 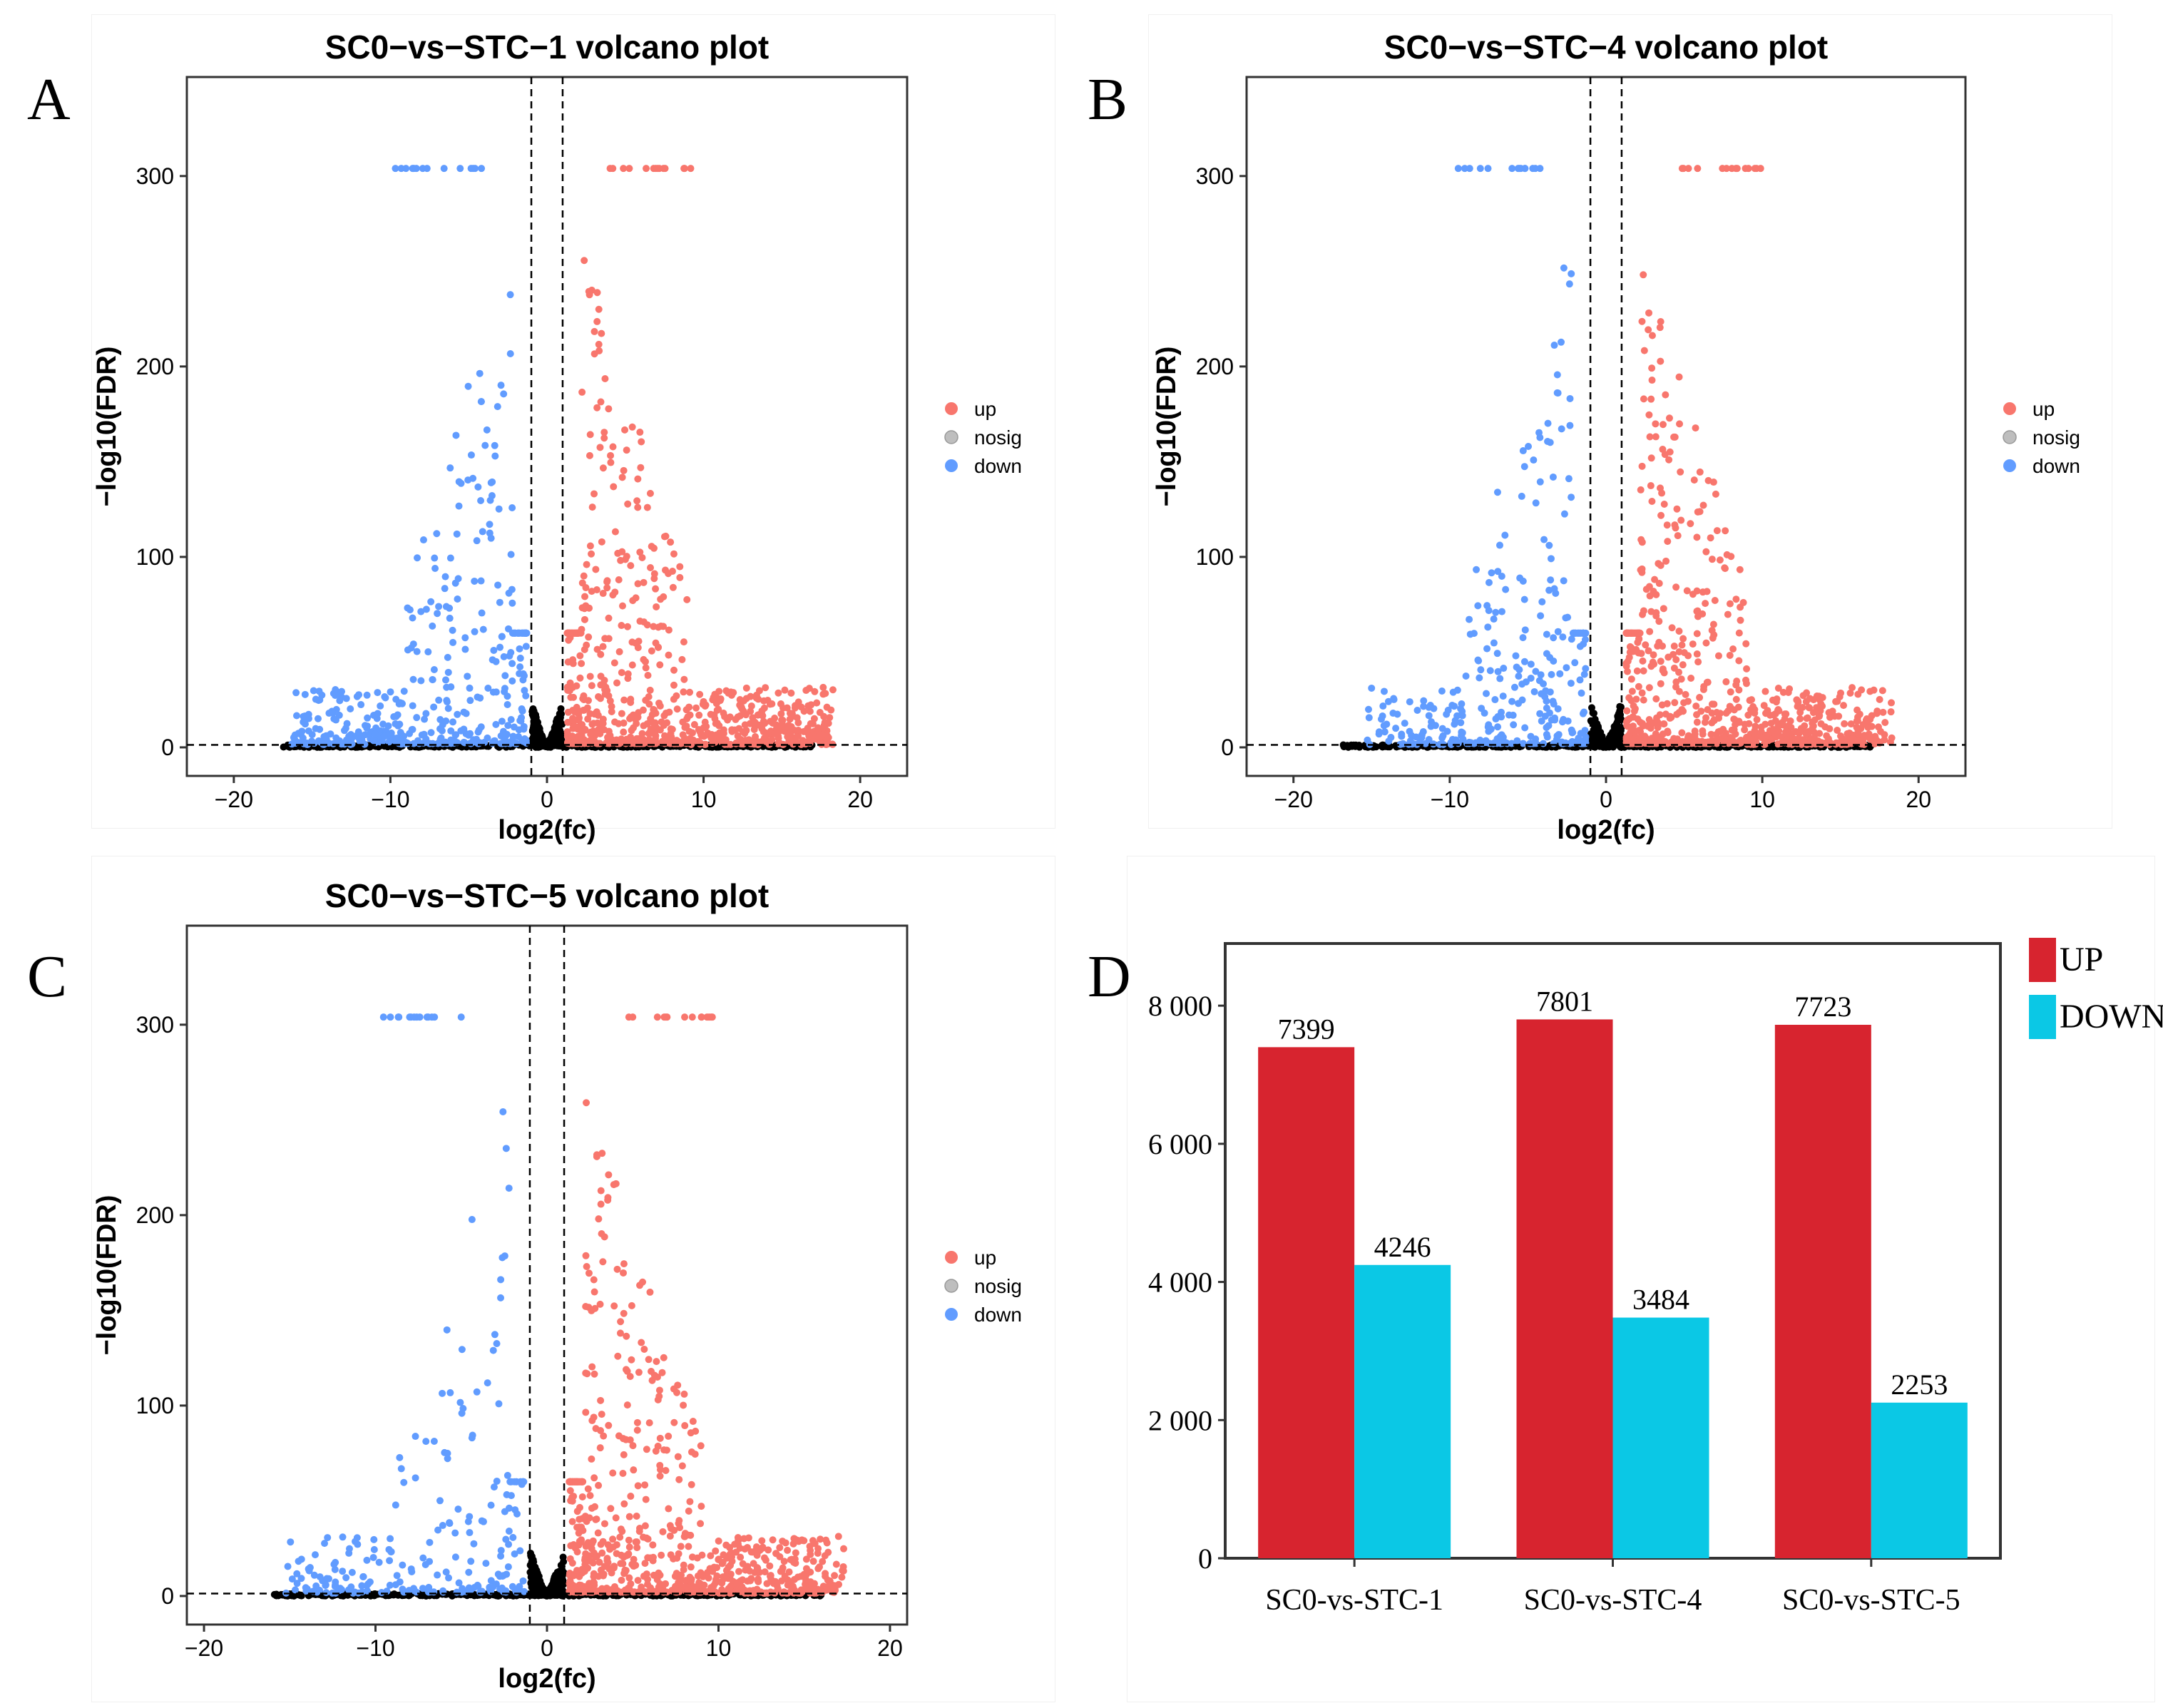 I want to click on panel-d-letter: D, so click(x=1109, y=977).